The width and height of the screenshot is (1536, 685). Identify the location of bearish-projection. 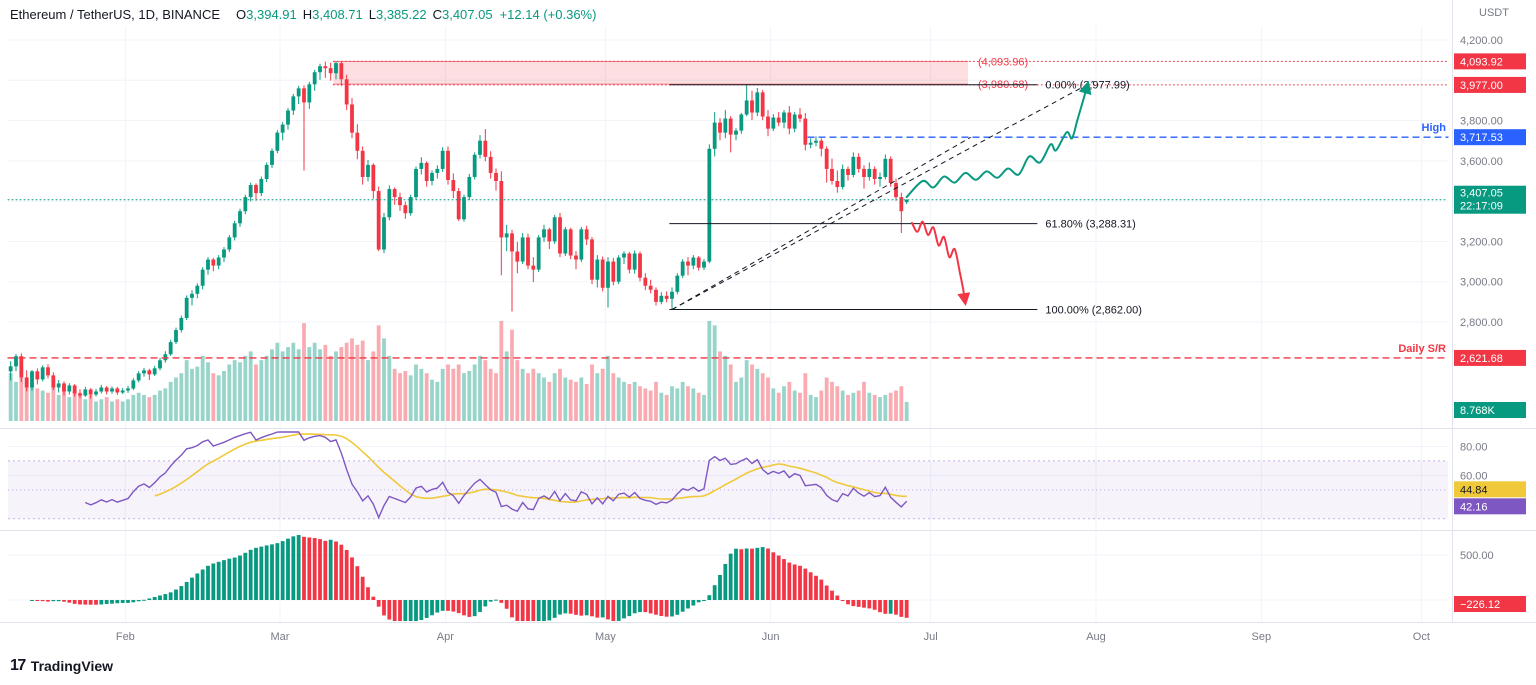
(941, 263).